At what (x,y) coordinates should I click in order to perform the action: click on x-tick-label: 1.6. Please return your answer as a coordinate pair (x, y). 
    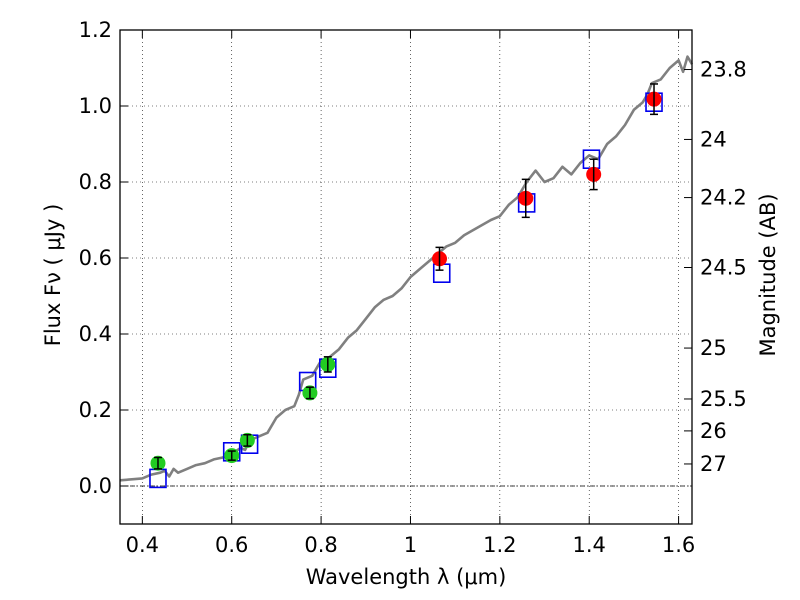
    Looking at the image, I should click on (678, 545).